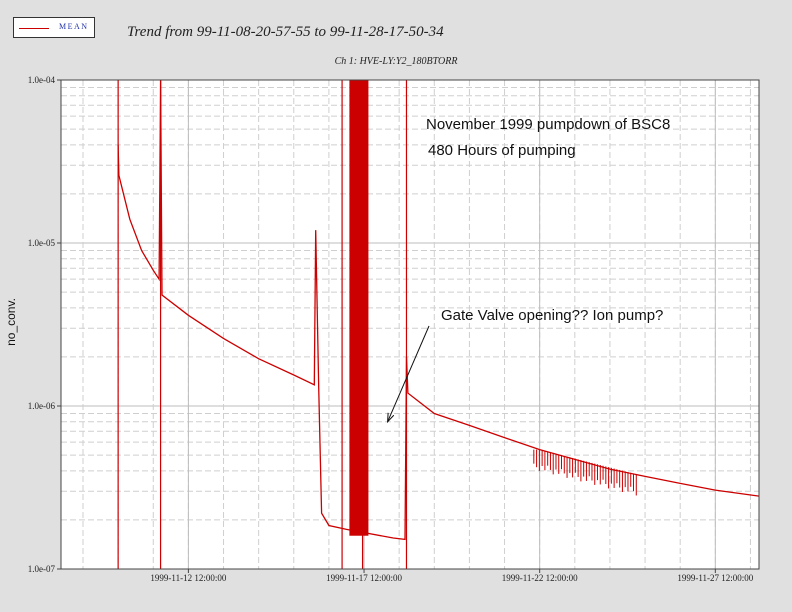  Describe the element at coordinates (408, 373) in the screenshot. I see `annotation-arrow` at that location.